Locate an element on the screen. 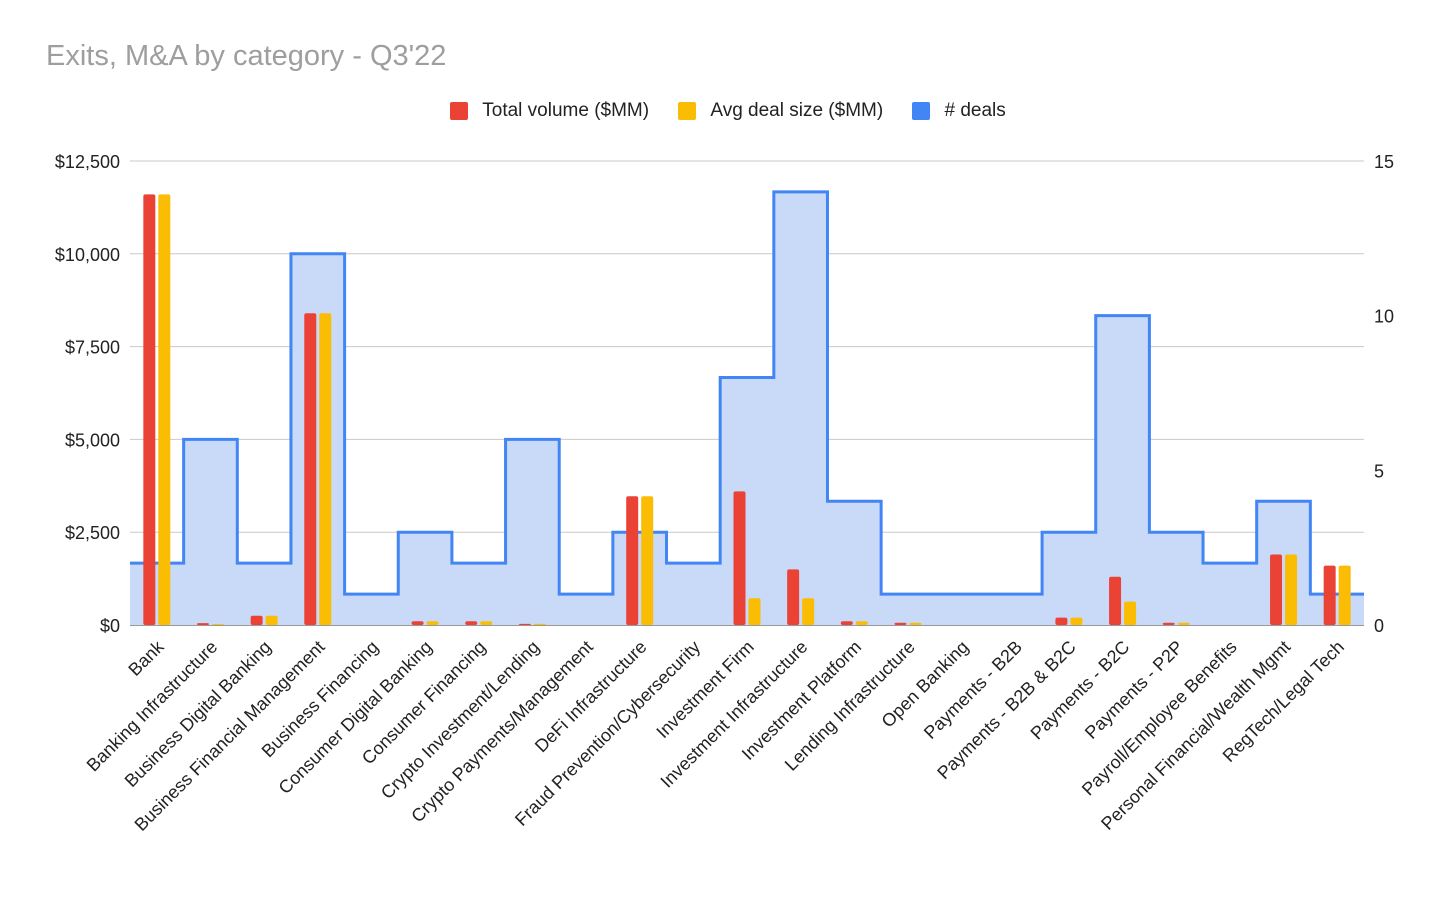 This screenshot has width=1456, height=900. legend-item-avg-deal-size: Avg deal size ($MM) is located at coordinates (780, 111).